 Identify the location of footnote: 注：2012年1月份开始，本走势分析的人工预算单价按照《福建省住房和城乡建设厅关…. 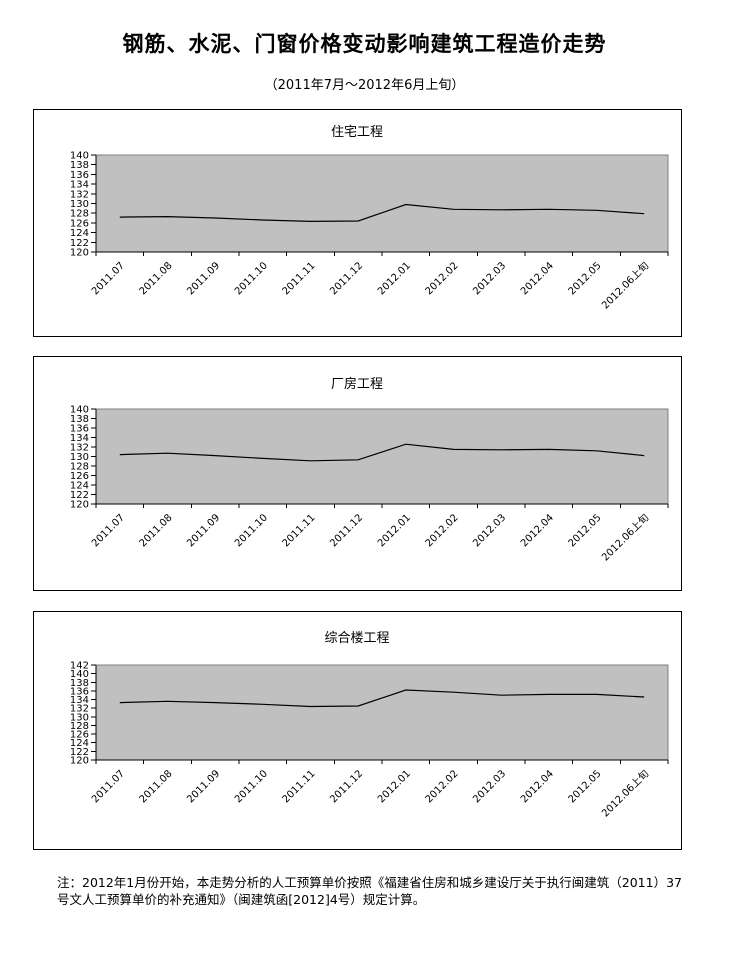
(369, 891).